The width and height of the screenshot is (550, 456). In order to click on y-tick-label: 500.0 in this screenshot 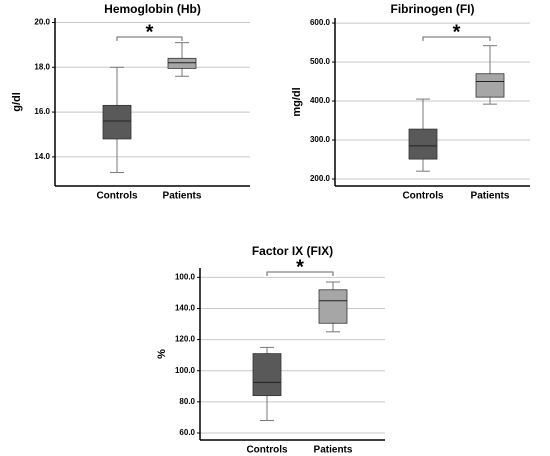, I will do `click(320, 61)`.